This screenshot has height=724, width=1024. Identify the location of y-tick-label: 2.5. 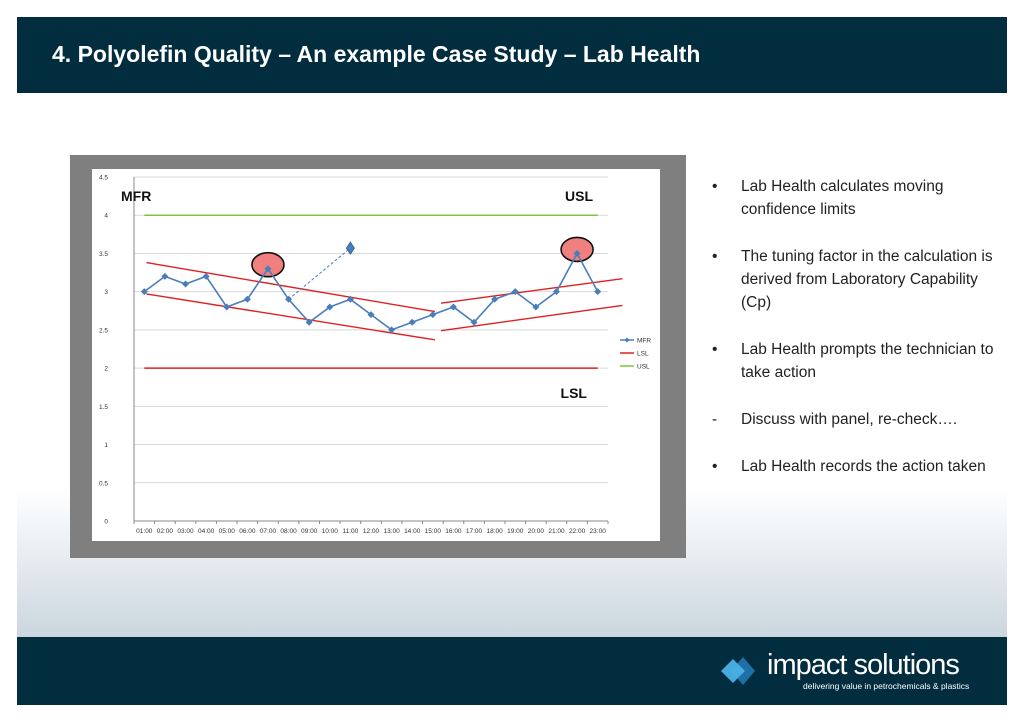
(103, 330).